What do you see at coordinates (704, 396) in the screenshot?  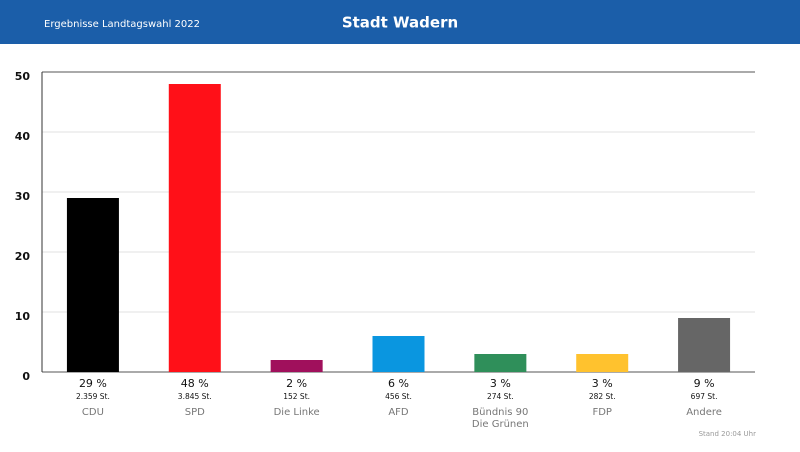 I see `vote-label: 697 St.` at bounding box center [704, 396].